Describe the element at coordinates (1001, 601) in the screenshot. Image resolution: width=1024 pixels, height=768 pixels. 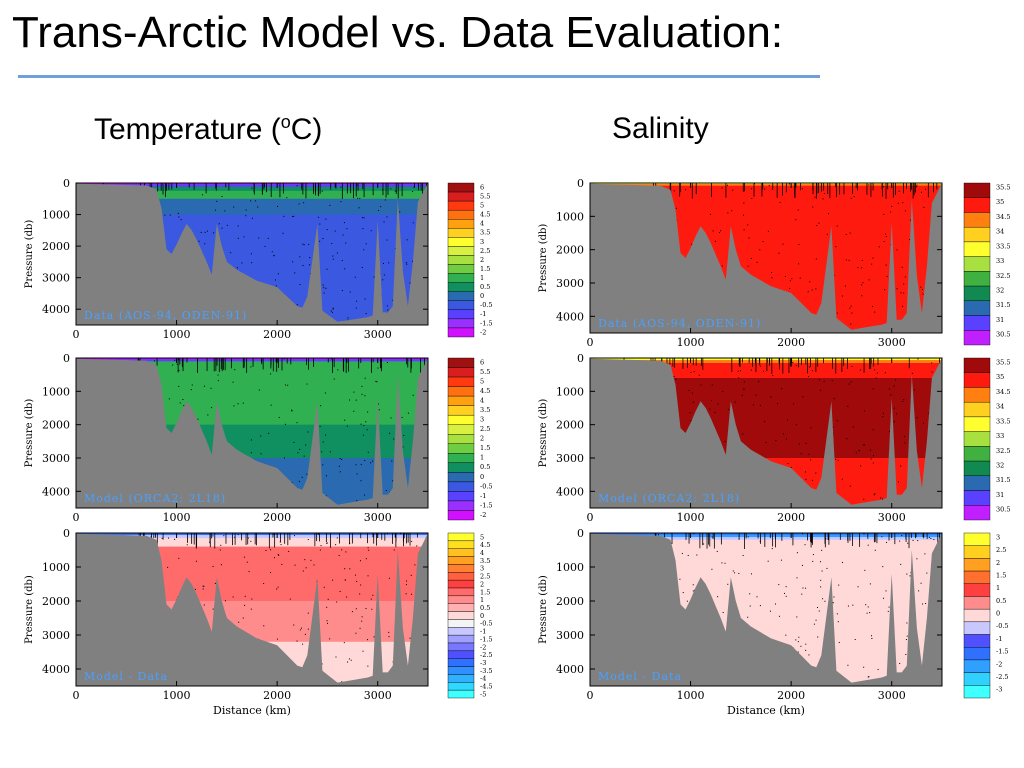
I see `colorbar-label: 0.5` at that location.